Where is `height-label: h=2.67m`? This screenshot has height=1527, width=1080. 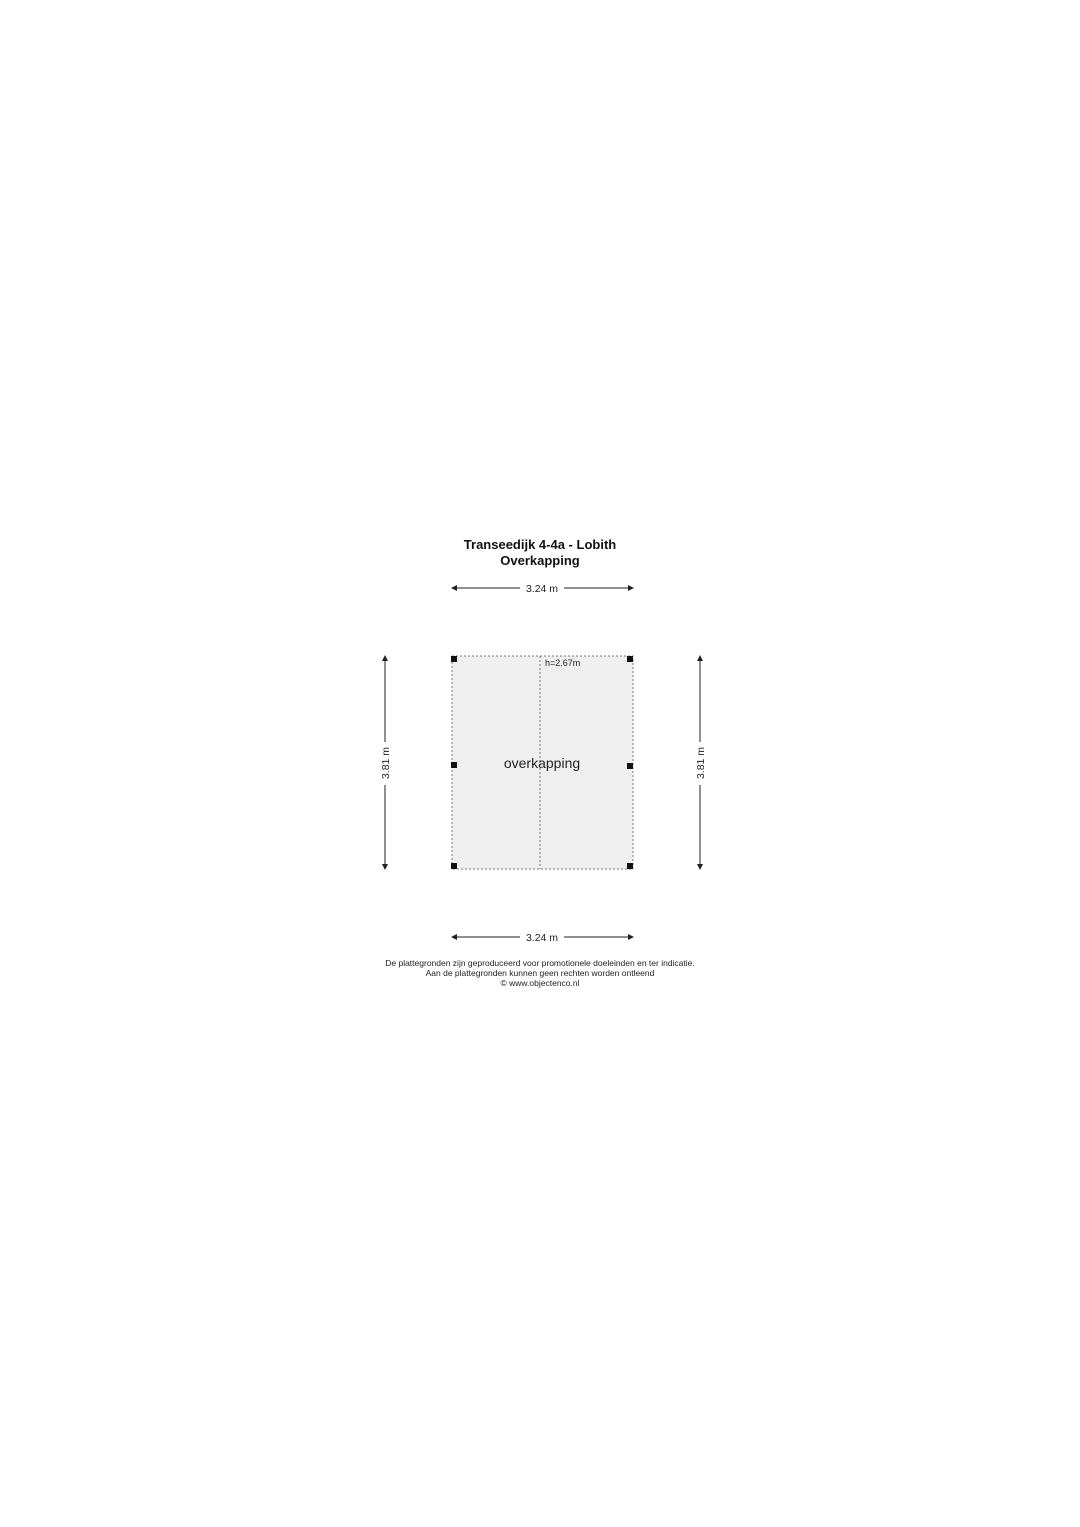 height-label: h=2.67m is located at coordinates (562, 663).